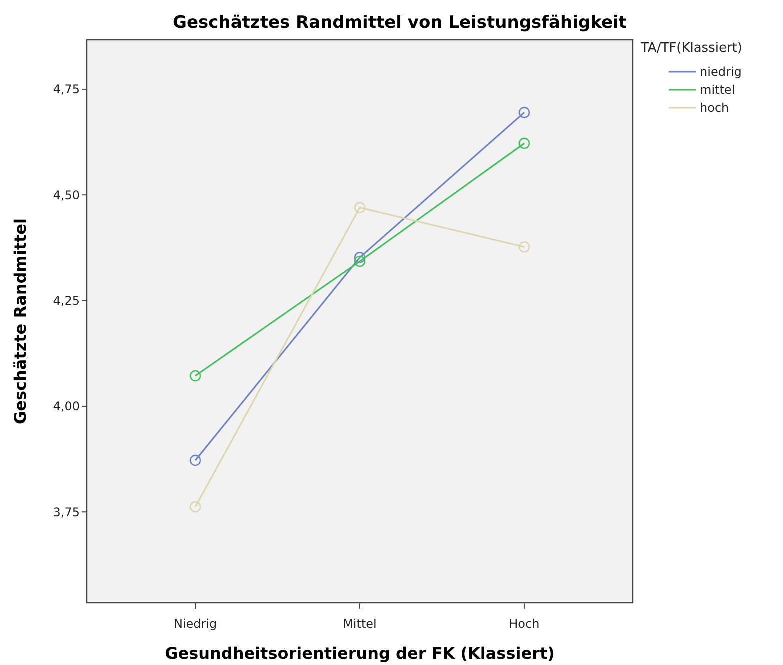 The image size is (783, 665). What do you see at coordinates (721, 72) in the screenshot?
I see `legend-label: niedrig` at bounding box center [721, 72].